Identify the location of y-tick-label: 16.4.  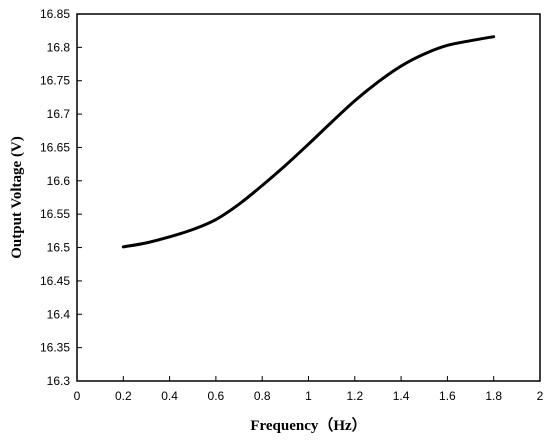
(59, 314).